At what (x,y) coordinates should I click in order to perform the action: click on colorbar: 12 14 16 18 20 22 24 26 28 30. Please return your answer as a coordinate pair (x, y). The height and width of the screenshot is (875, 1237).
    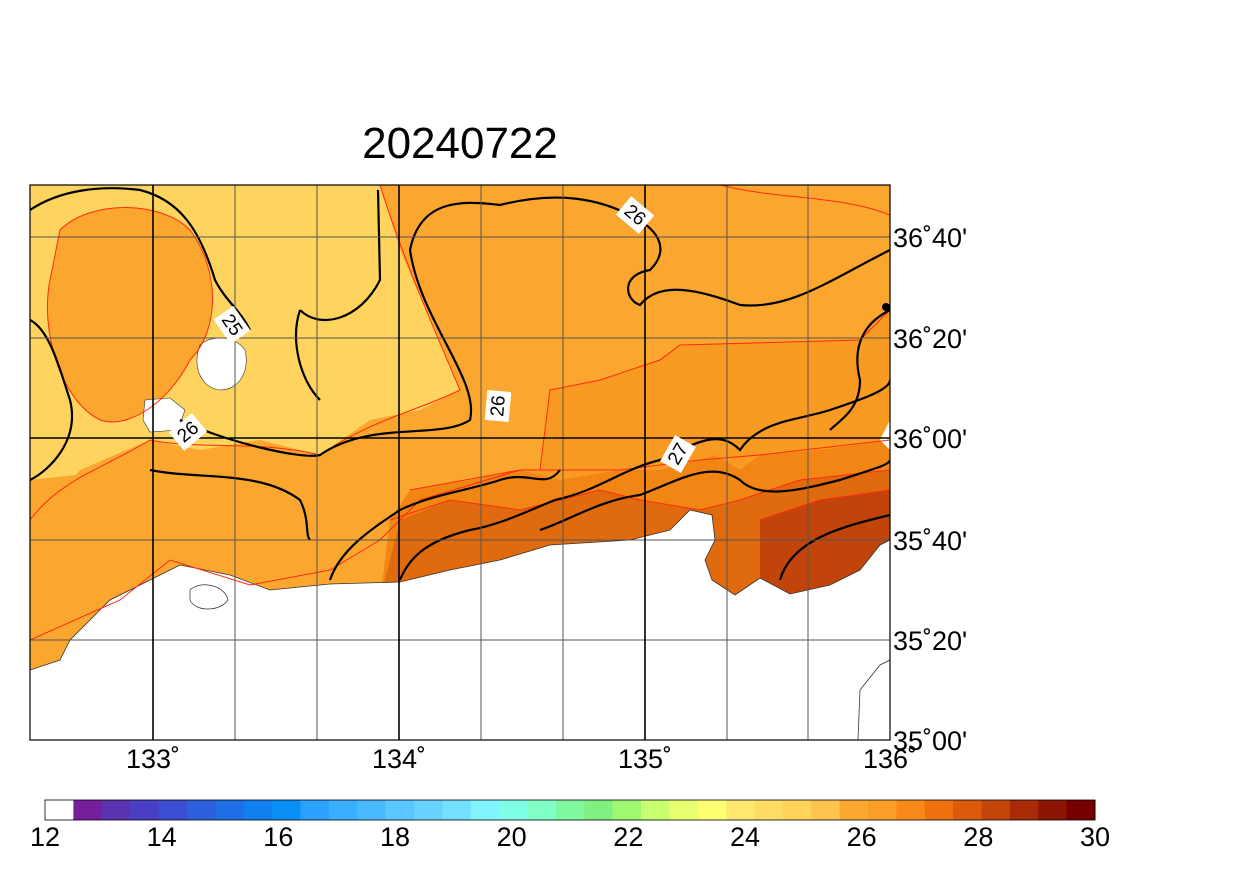
    Looking at the image, I should click on (570, 825).